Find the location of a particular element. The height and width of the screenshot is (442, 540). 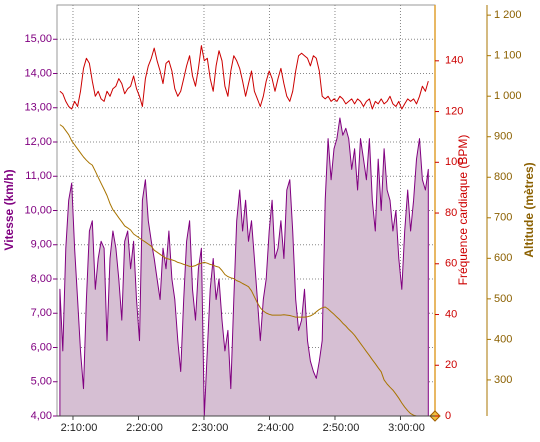

y-tick-label: 10,00 is located at coordinates (38, 210).